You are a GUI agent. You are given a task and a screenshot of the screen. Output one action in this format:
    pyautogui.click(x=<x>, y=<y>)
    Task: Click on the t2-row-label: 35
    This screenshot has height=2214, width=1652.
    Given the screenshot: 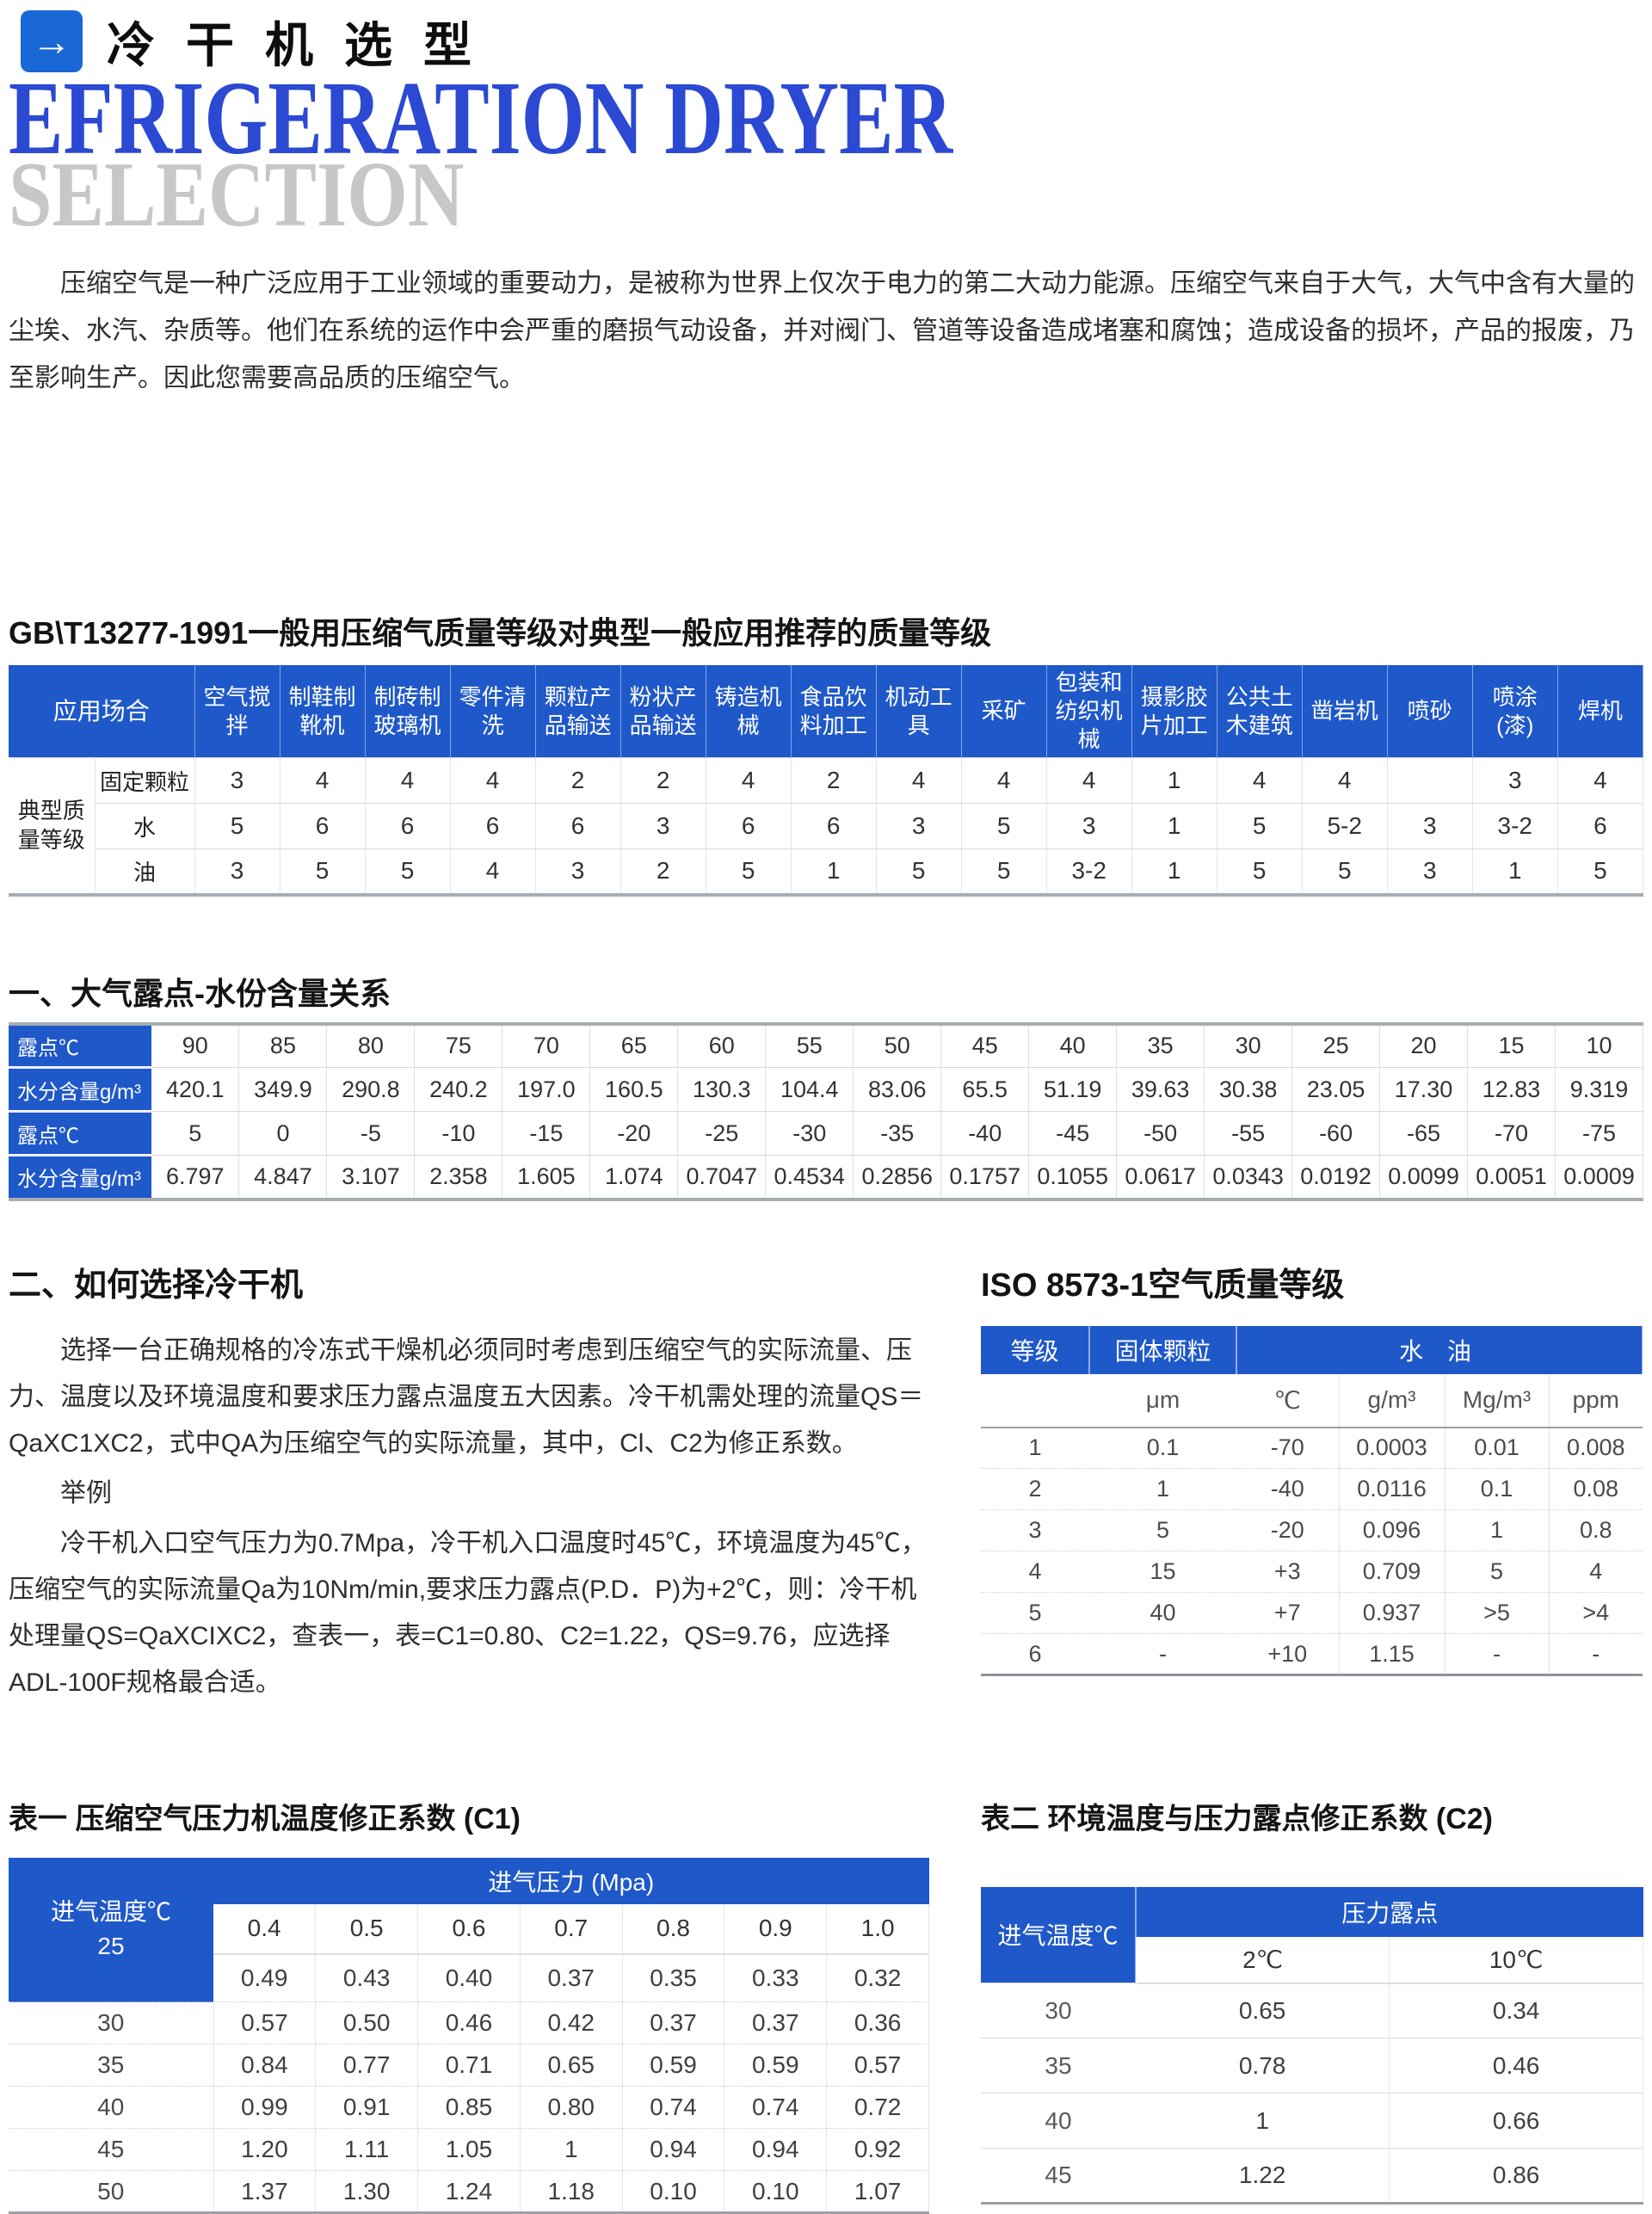 What is the action you would take?
    pyautogui.click(x=1058, y=2066)
    